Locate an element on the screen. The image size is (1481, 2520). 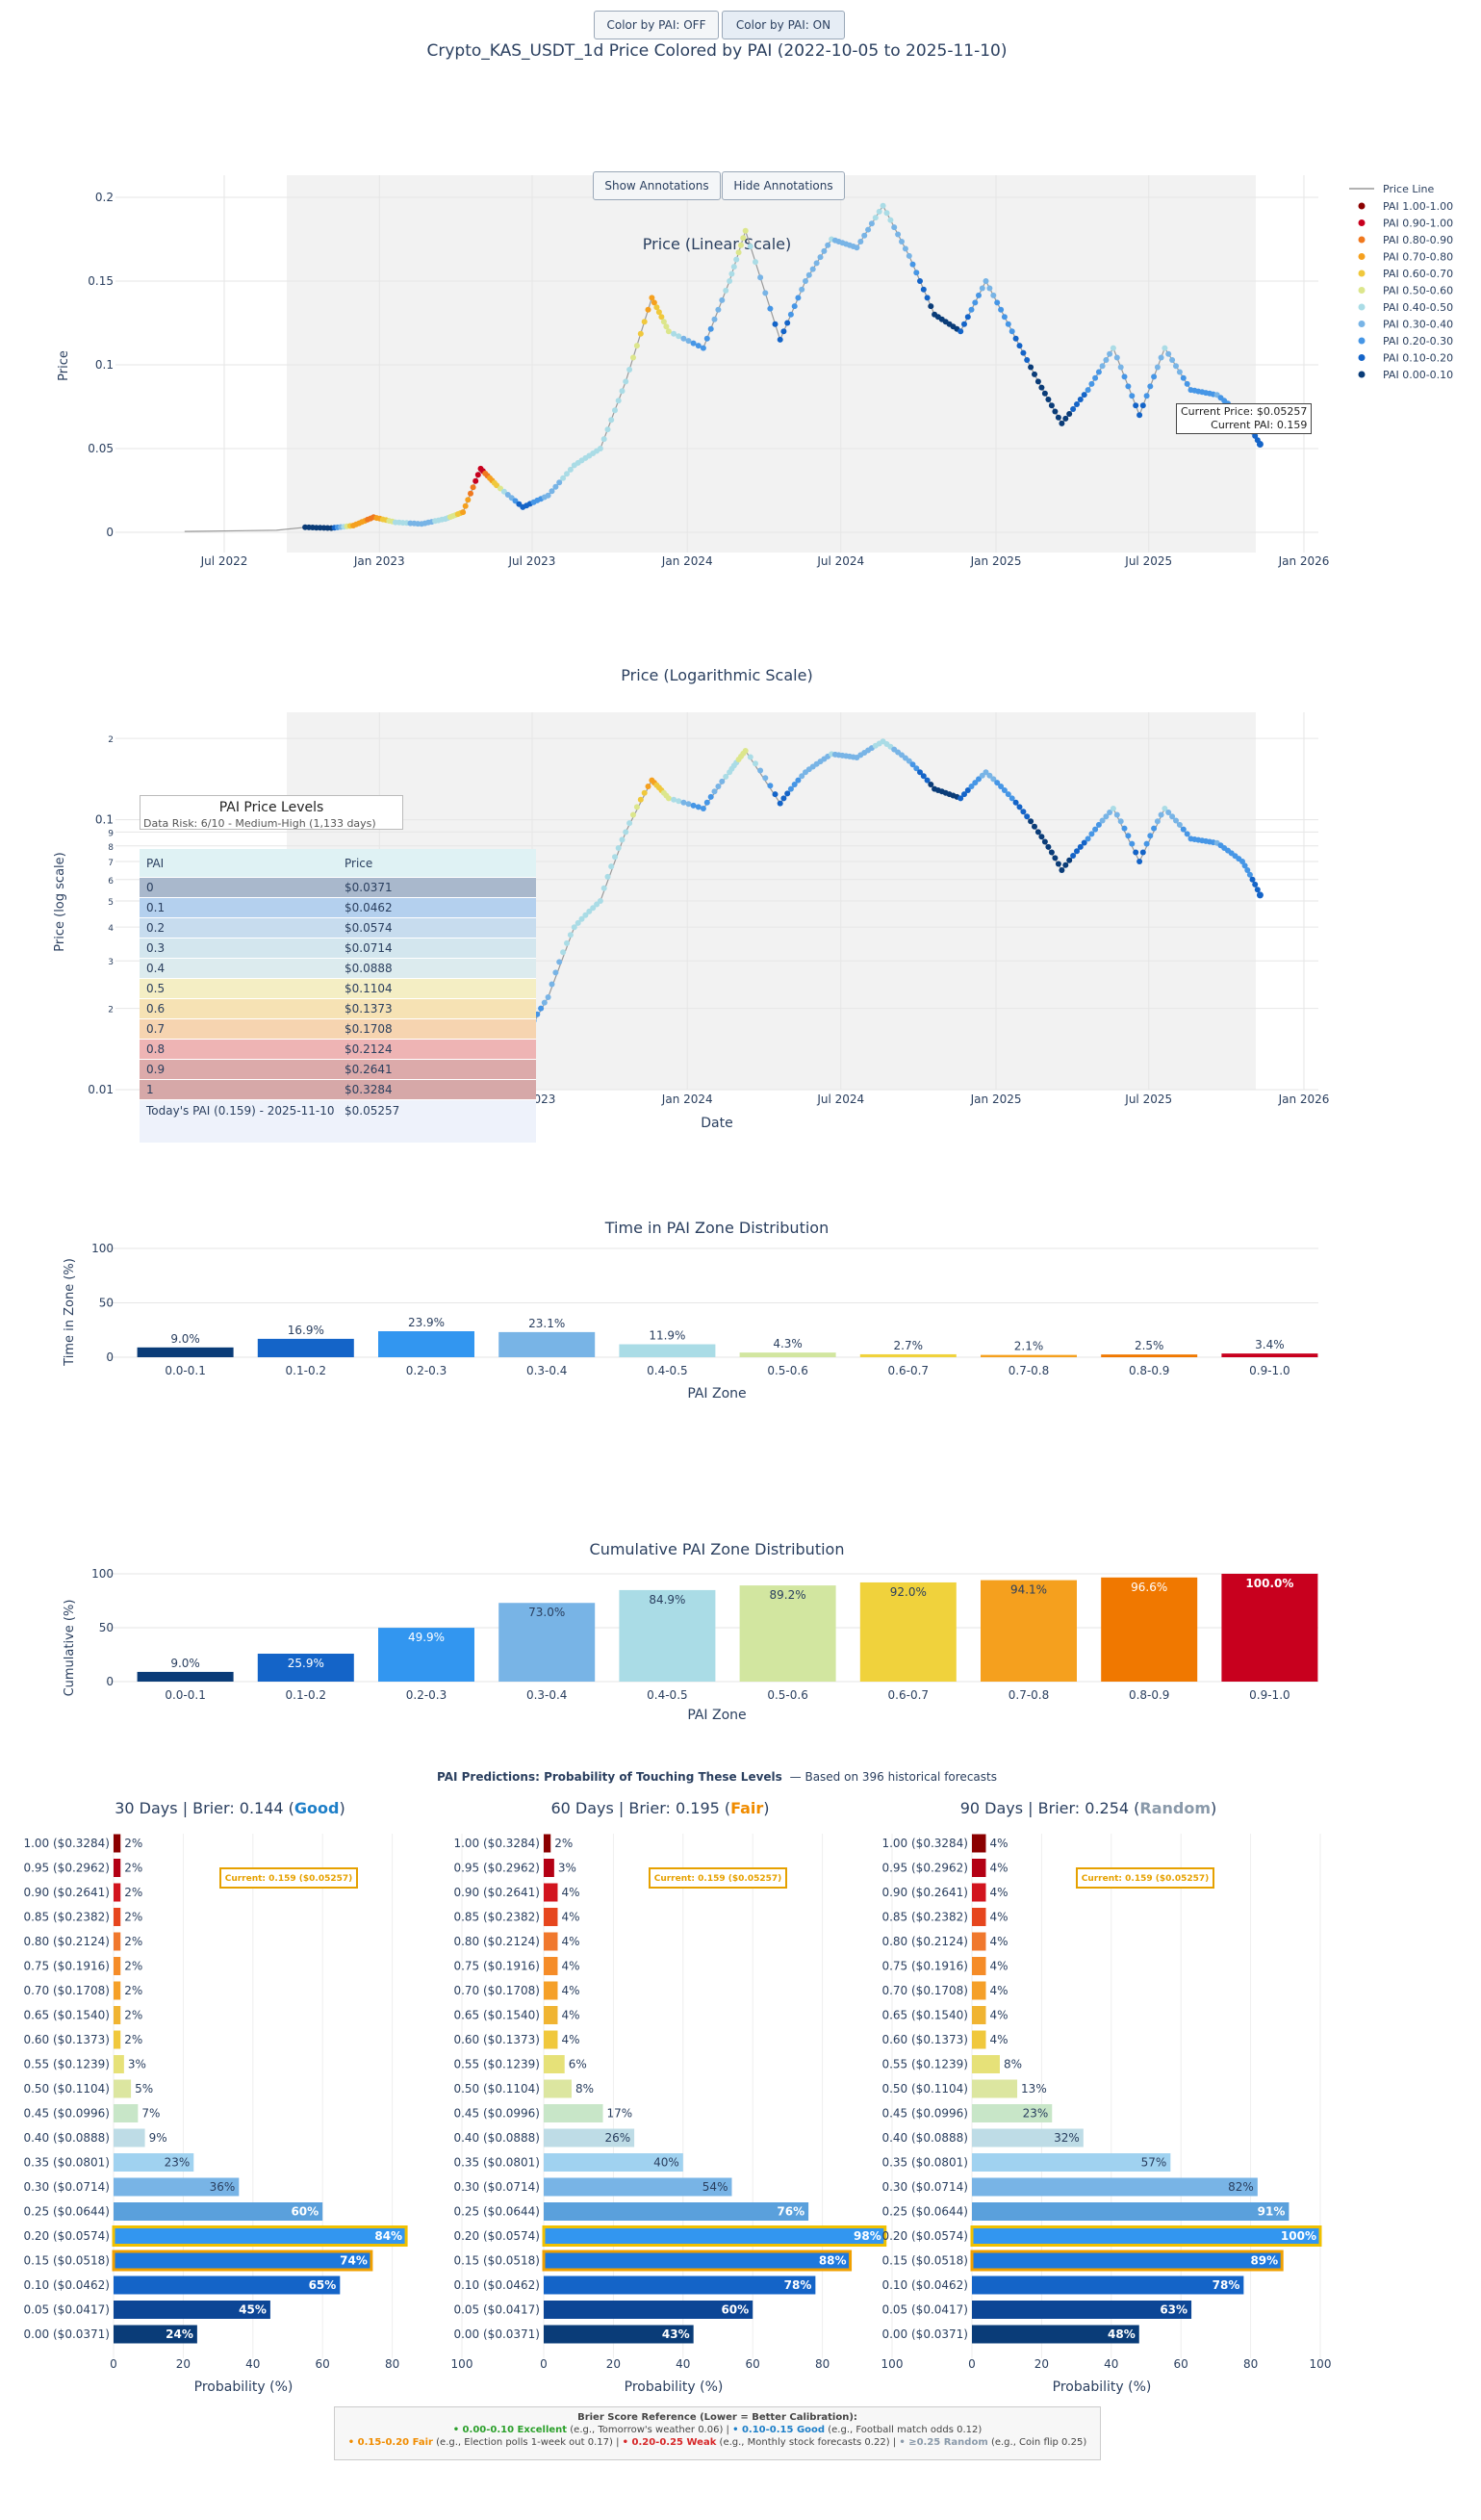
prediction-level-label: 0.40 ($0.0888) is located at coordinates (924, 2138).